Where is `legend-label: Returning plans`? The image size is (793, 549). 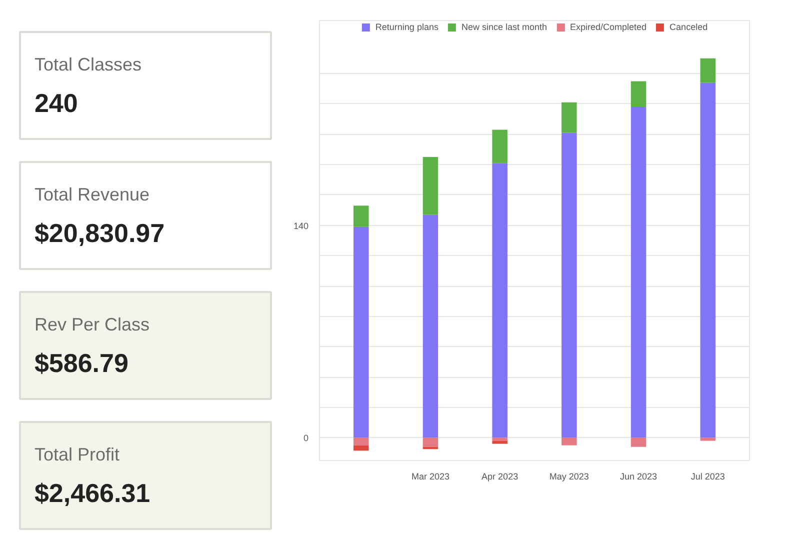
legend-label: Returning plans is located at coordinates (406, 27).